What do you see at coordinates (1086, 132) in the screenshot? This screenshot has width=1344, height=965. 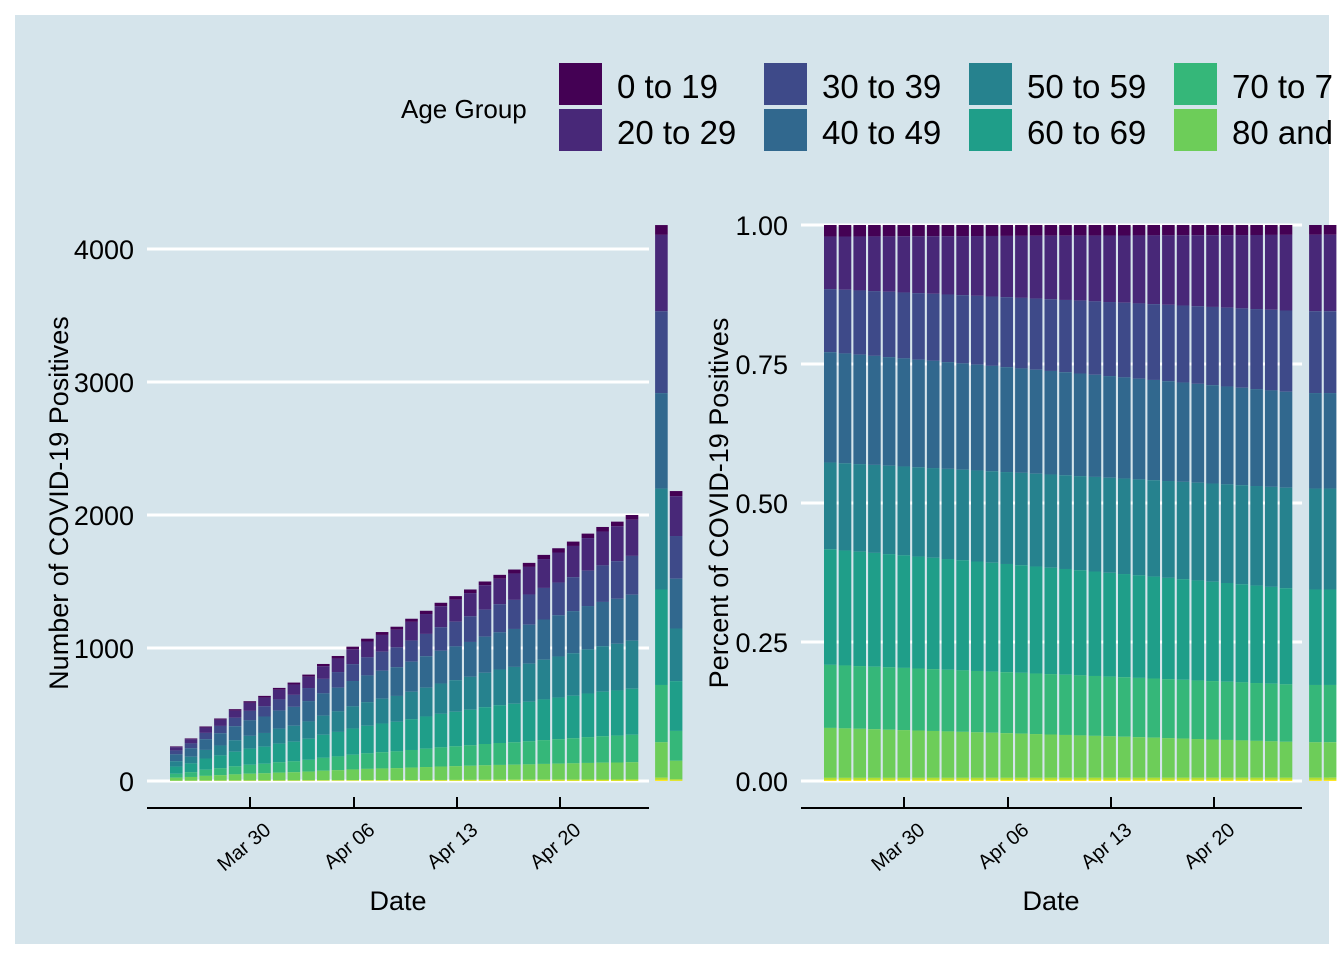 I see `legend-label: 60 to 69` at bounding box center [1086, 132].